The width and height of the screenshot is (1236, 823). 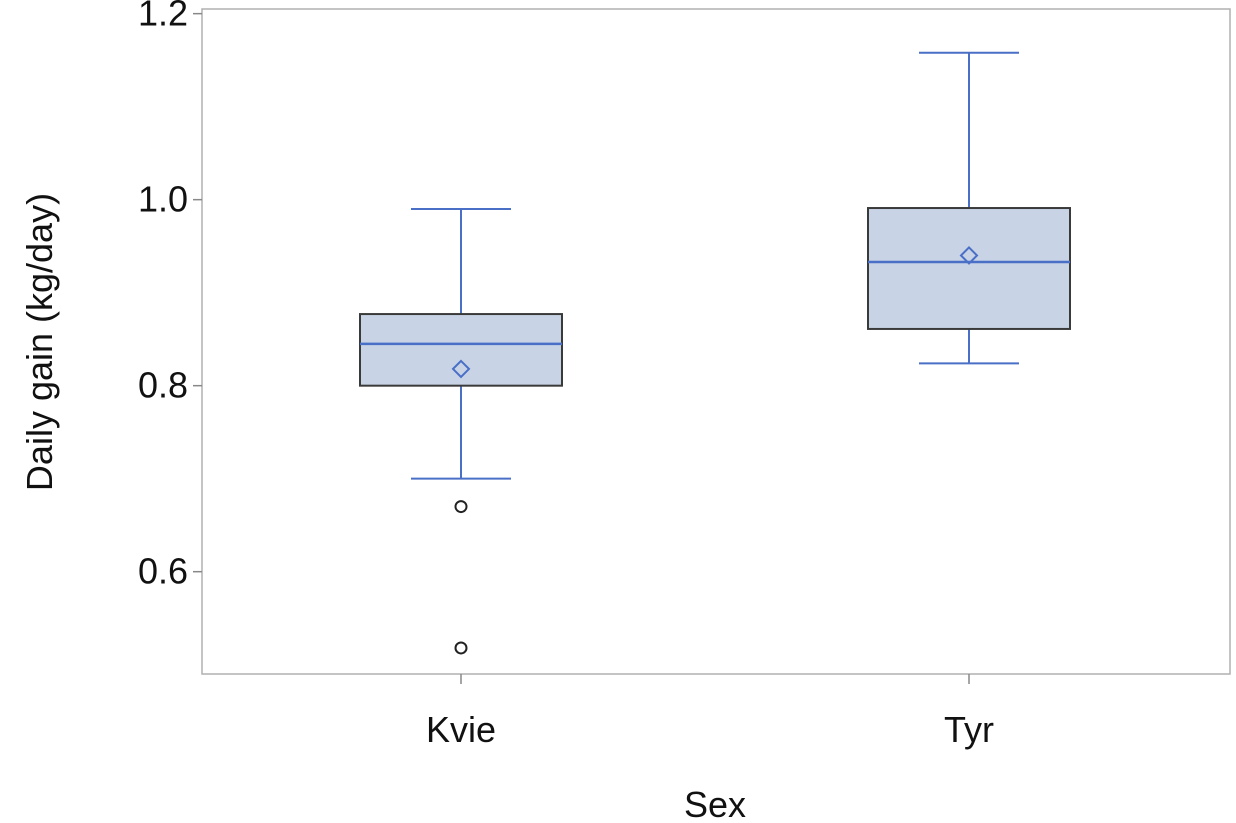 I want to click on box-tyr, so click(x=969, y=208).